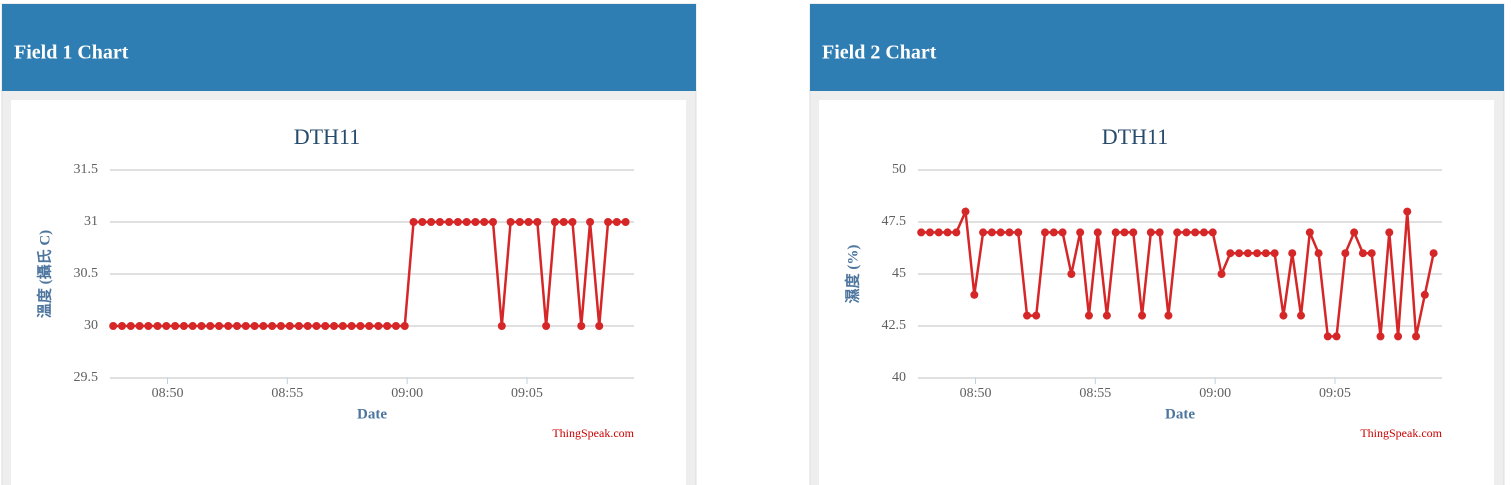 Image resolution: width=1511 pixels, height=485 pixels. Describe the element at coordinates (44, 274) in the screenshot. I see `y-axis-label: 溫度 (攝氏 C)` at that location.